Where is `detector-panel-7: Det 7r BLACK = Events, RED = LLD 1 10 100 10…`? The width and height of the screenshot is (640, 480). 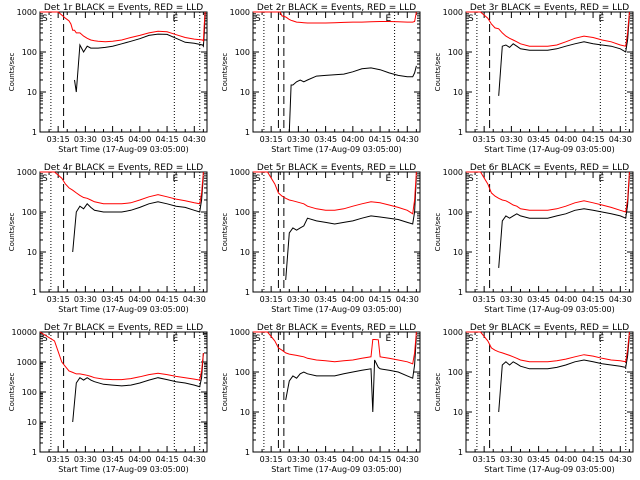 detector-panel-7: Det 7r BLACK = Events, RED = LLD 1 10 100 10… is located at coordinates (108, 398).